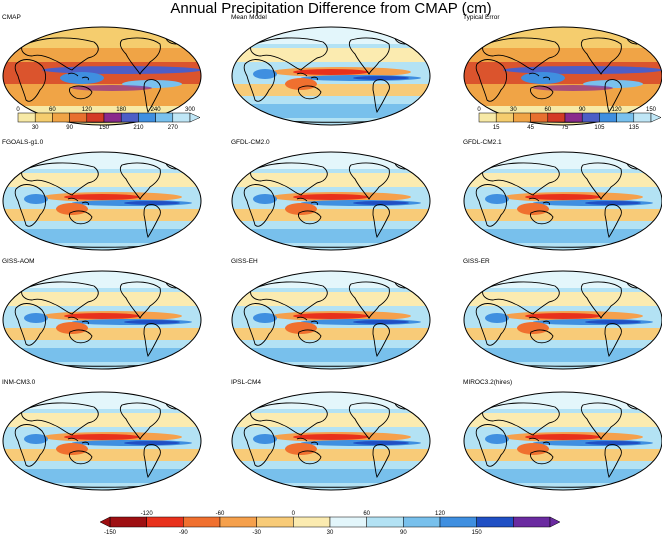 The width and height of the screenshot is (662, 542). I want to click on panel-label: GISS-EH, so click(244, 261).